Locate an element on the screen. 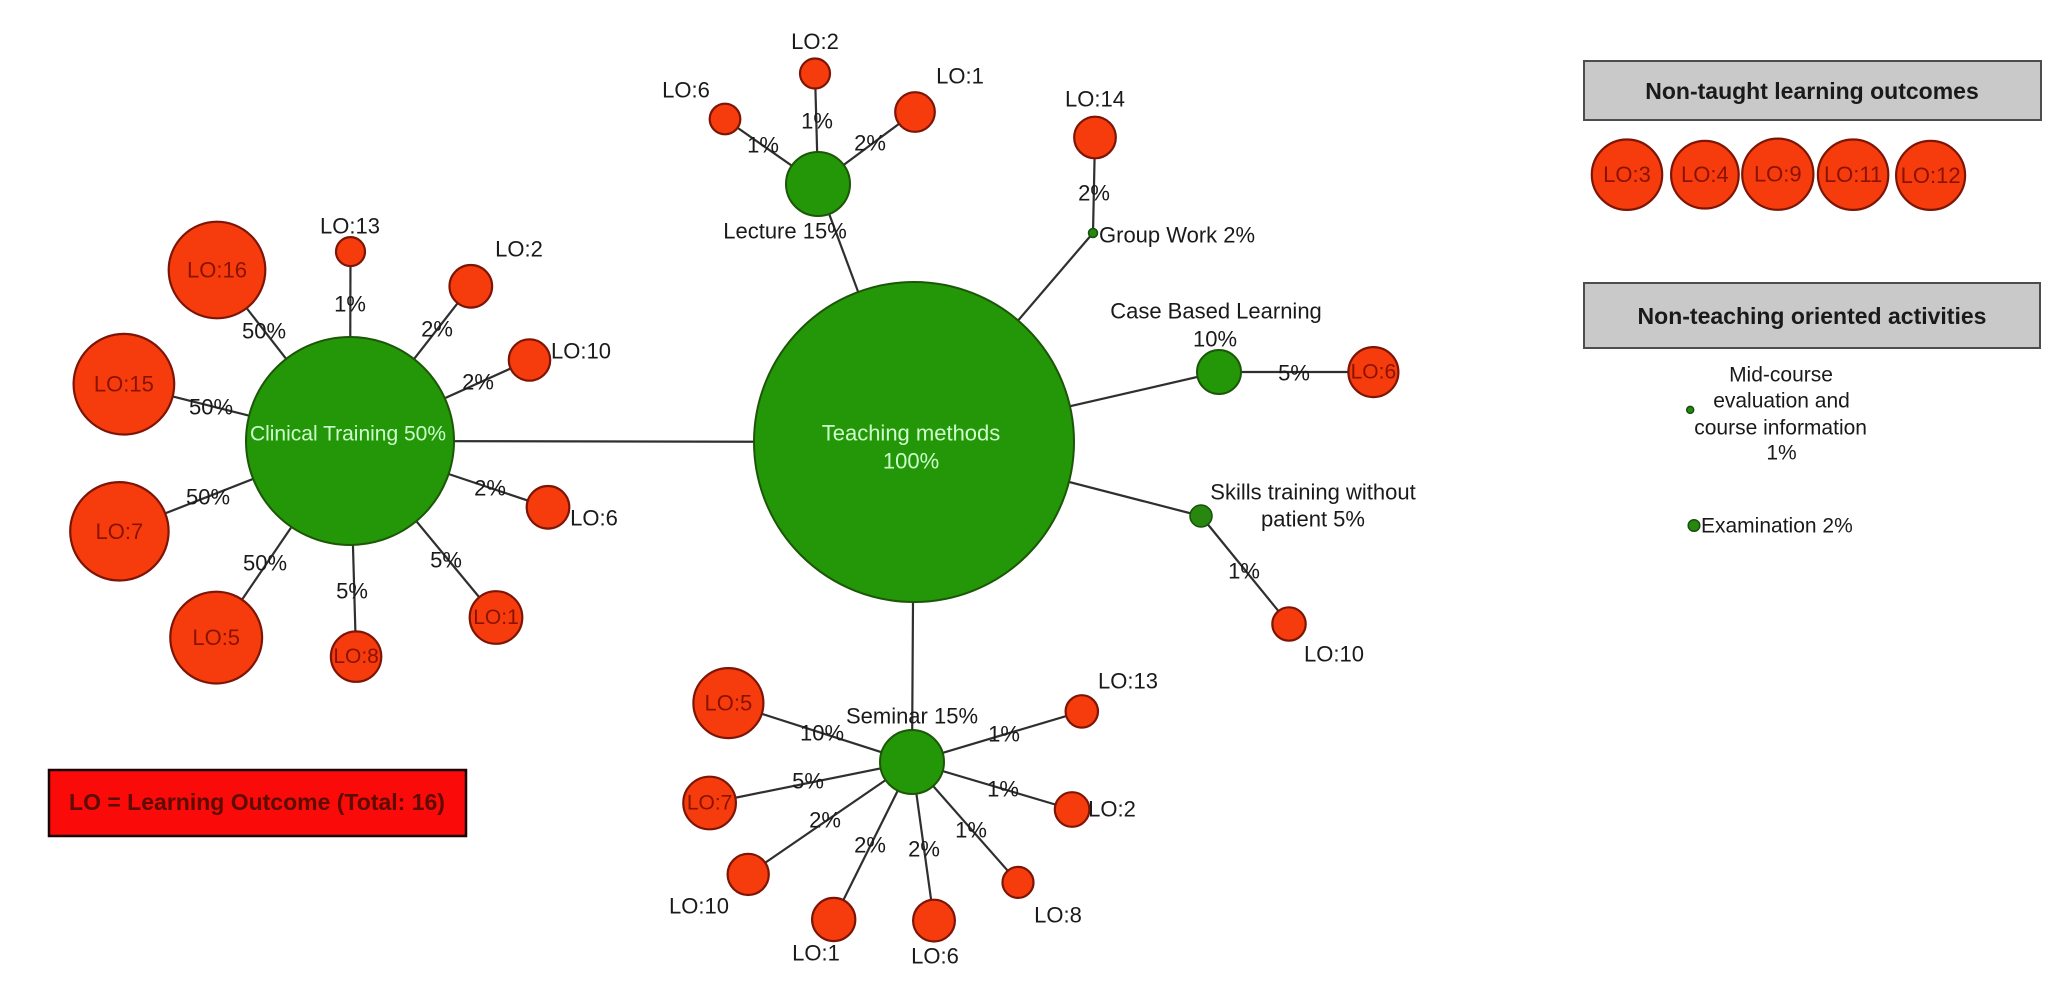 The width and height of the screenshot is (2059, 1001). svg-text: 100% is located at coordinates (911, 461).